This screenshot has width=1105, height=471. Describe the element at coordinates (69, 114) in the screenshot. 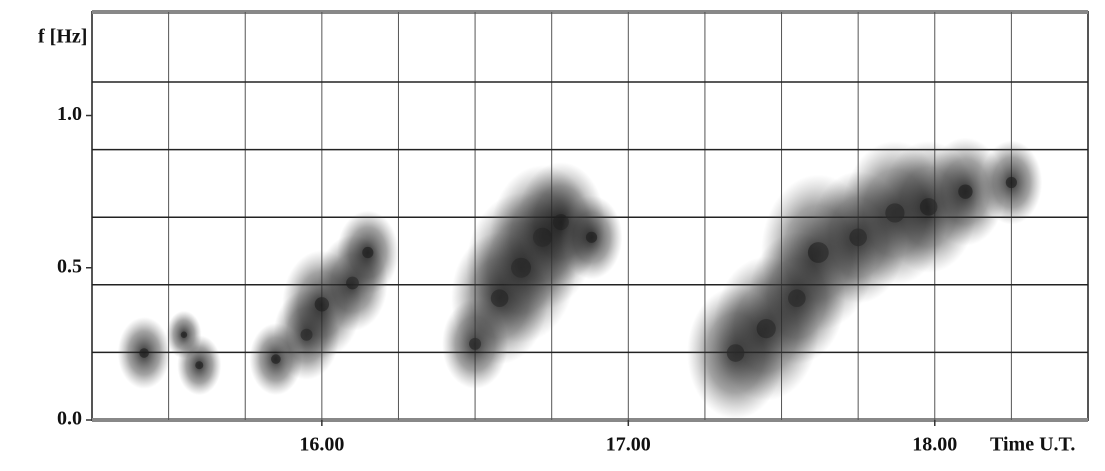

I see `y-tick-label: 1.0` at that location.